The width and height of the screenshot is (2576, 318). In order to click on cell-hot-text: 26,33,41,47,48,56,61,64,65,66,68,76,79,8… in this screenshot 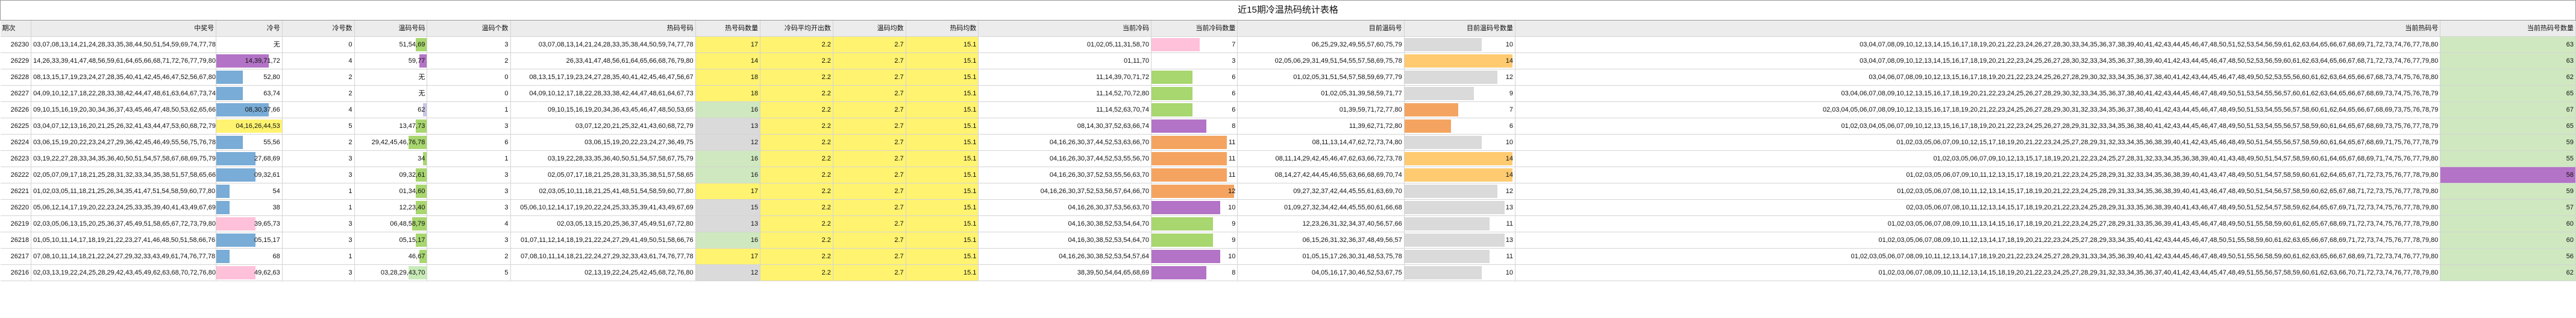, I will do `click(630, 61)`.